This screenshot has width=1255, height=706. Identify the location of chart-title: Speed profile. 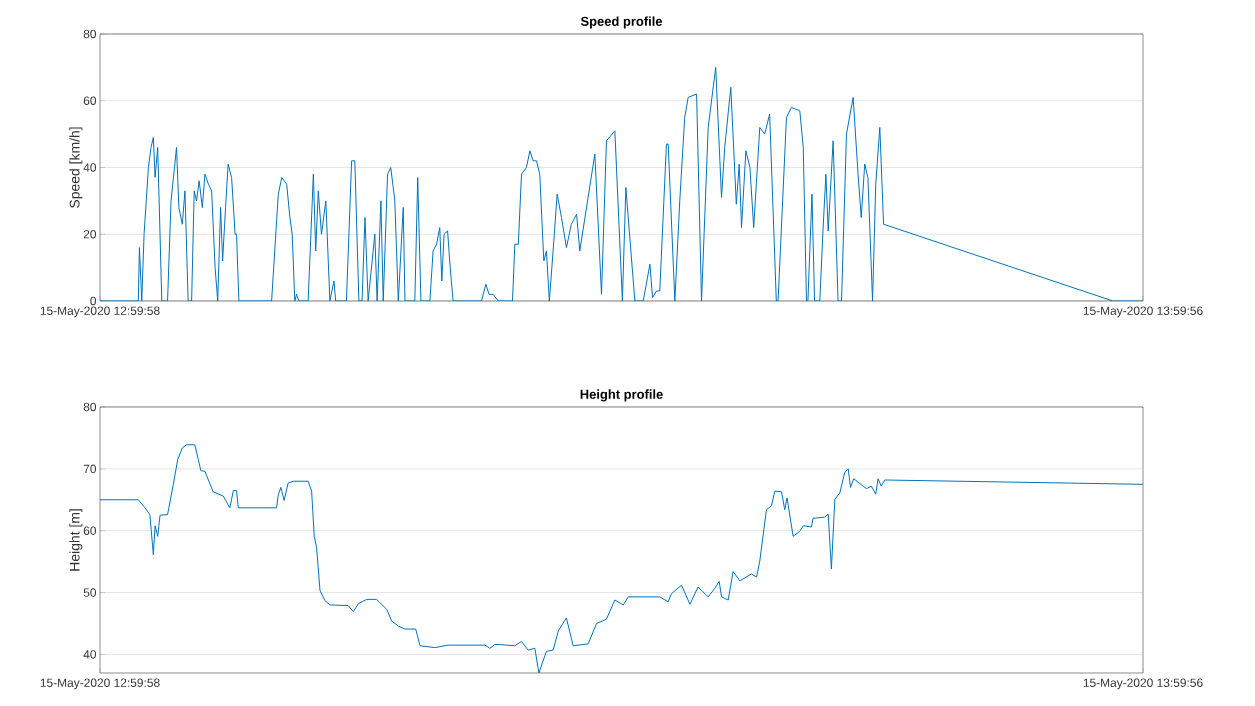
(621, 22).